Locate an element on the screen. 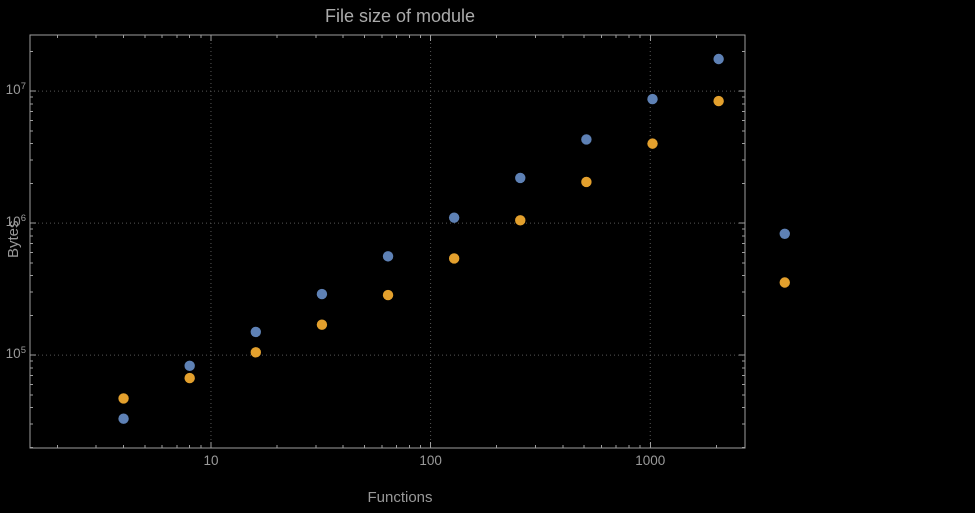  x-axis-label: Functions is located at coordinates (400, 497).